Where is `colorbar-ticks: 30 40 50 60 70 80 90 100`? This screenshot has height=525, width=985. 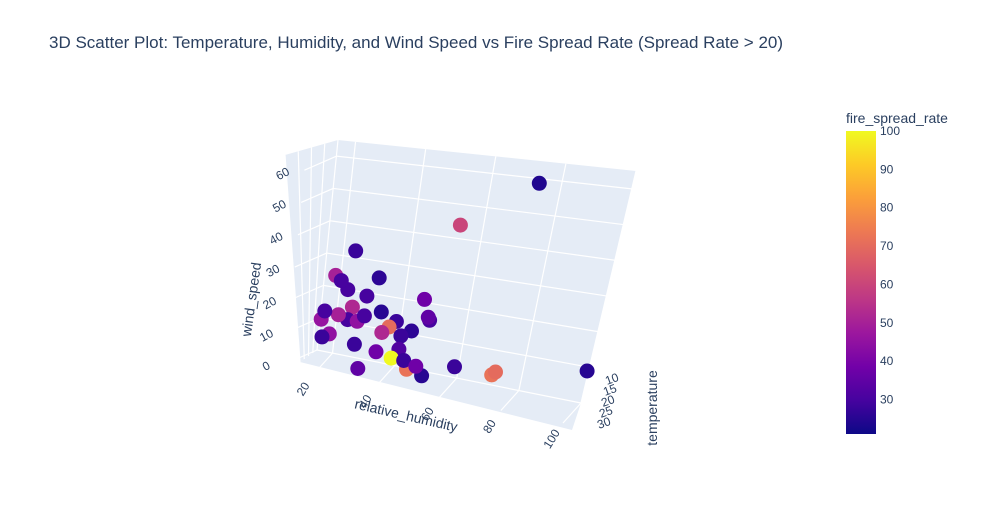
colorbar-ticks: 30 40 50 60 70 80 90 100 is located at coordinates (890, 265).